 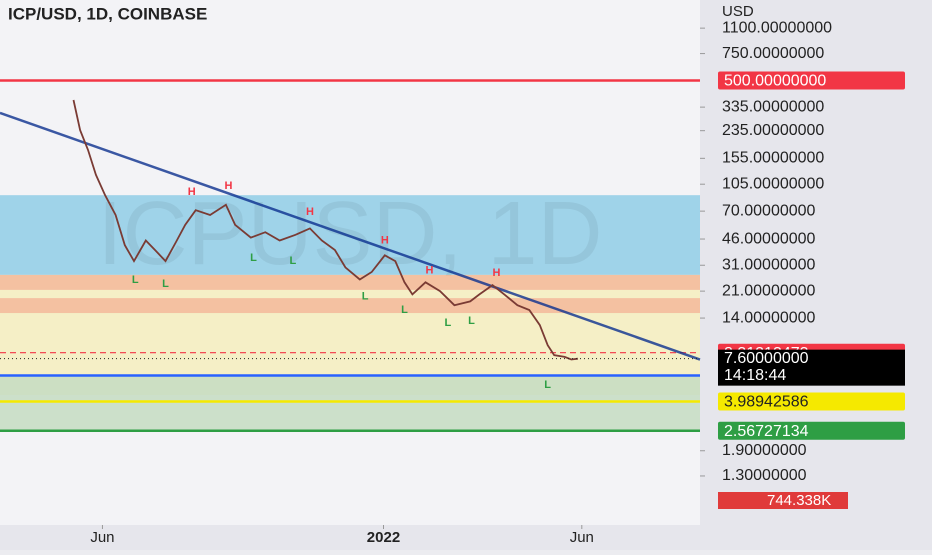 I want to click on y-tick-label: 1100.00000000, so click(x=777, y=27).